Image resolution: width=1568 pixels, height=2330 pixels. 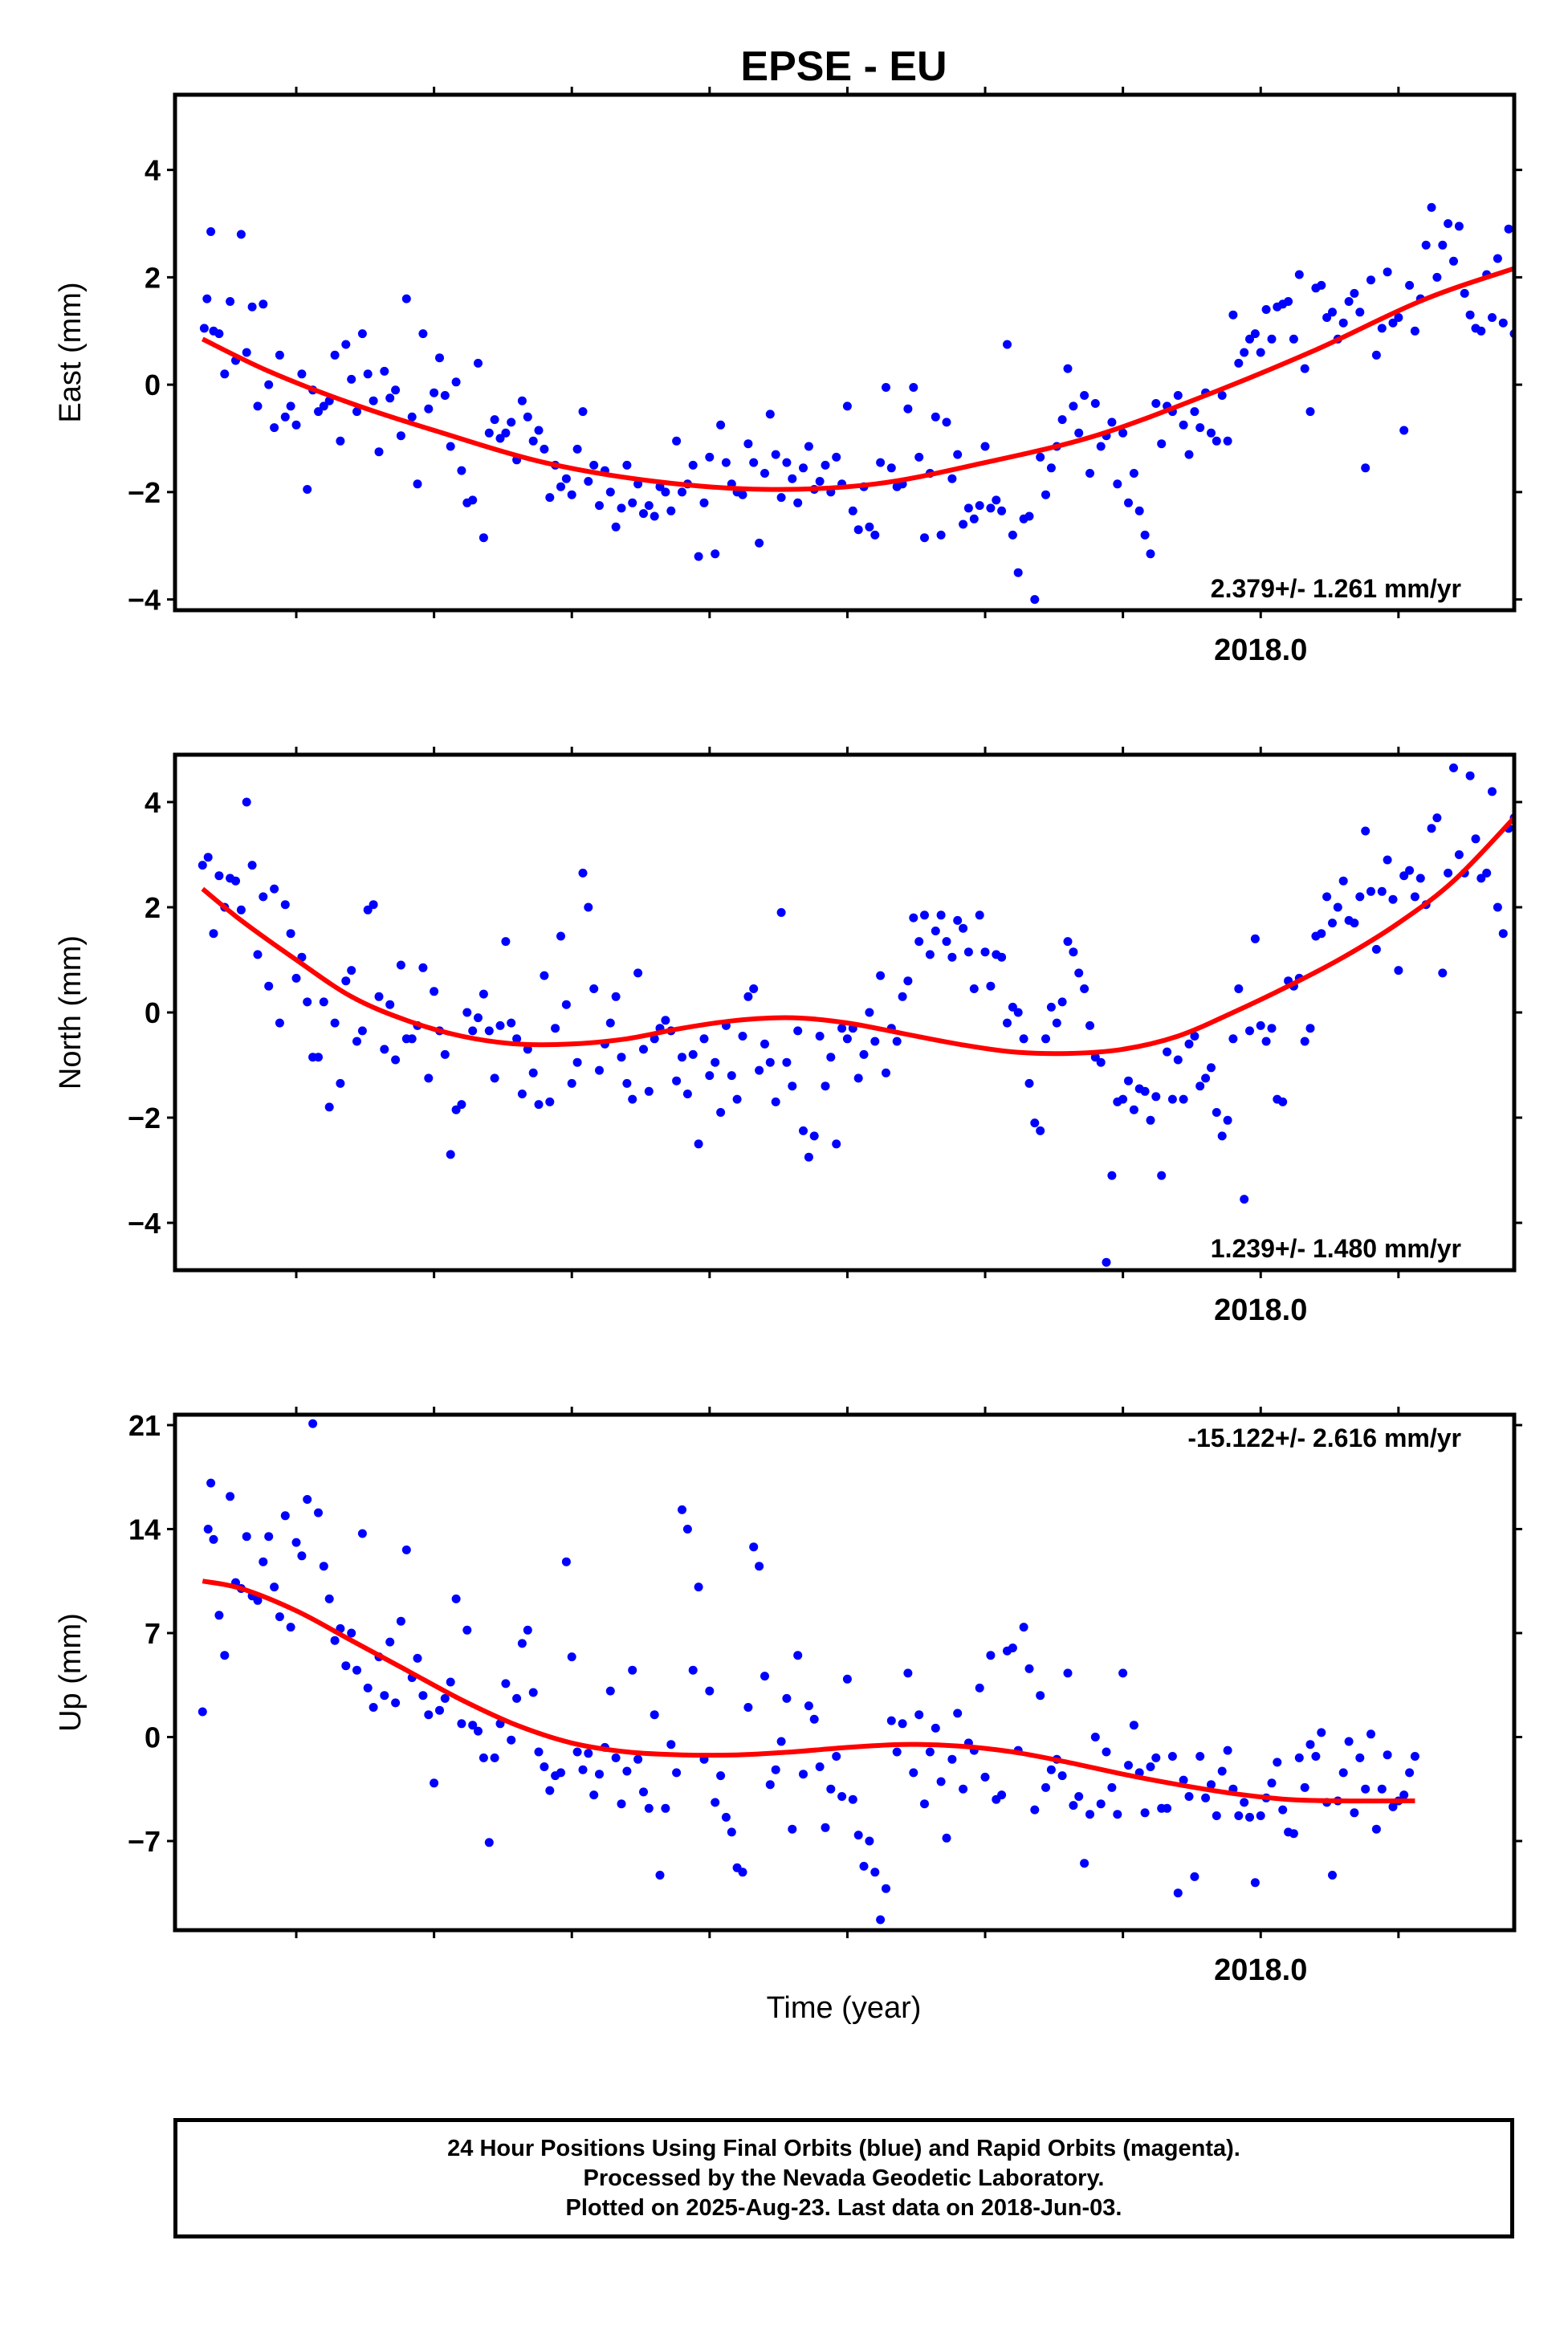 What do you see at coordinates (153, 1012) in the screenshot?
I see `y-tick-label: 0` at bounding box center [153, 1012].